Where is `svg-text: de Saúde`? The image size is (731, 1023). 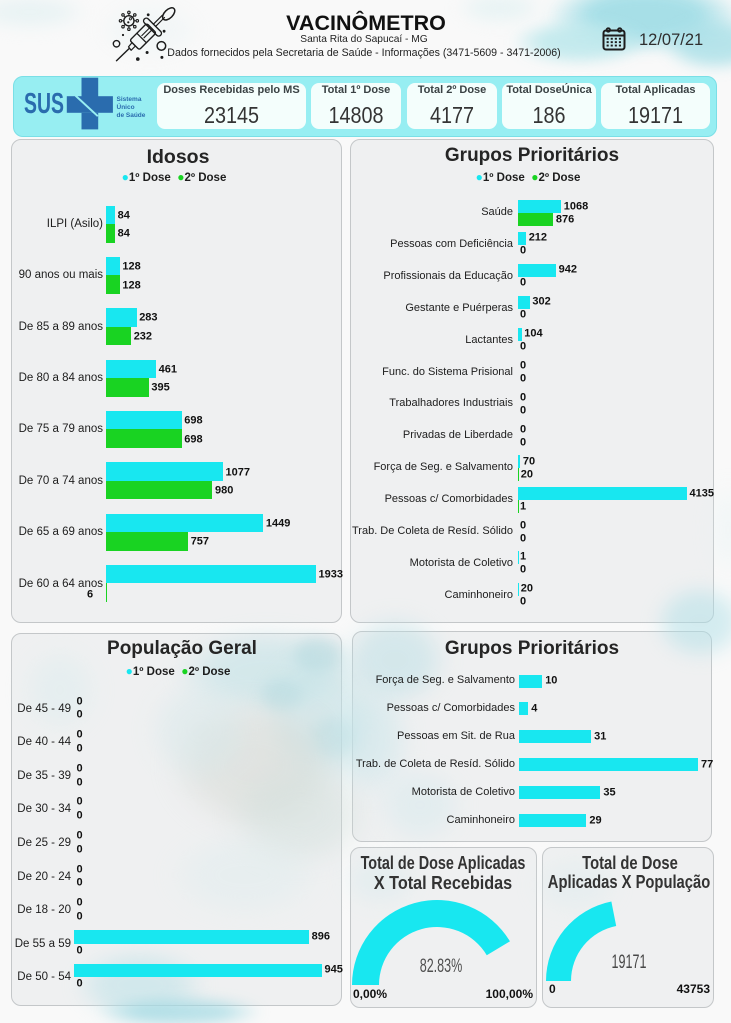
svg-text: de Saúde is located at coordinates (131, 115).